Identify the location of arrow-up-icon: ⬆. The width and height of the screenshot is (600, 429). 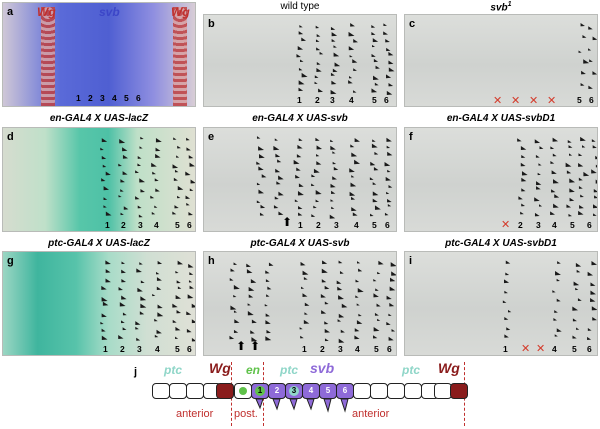
(241, 346).